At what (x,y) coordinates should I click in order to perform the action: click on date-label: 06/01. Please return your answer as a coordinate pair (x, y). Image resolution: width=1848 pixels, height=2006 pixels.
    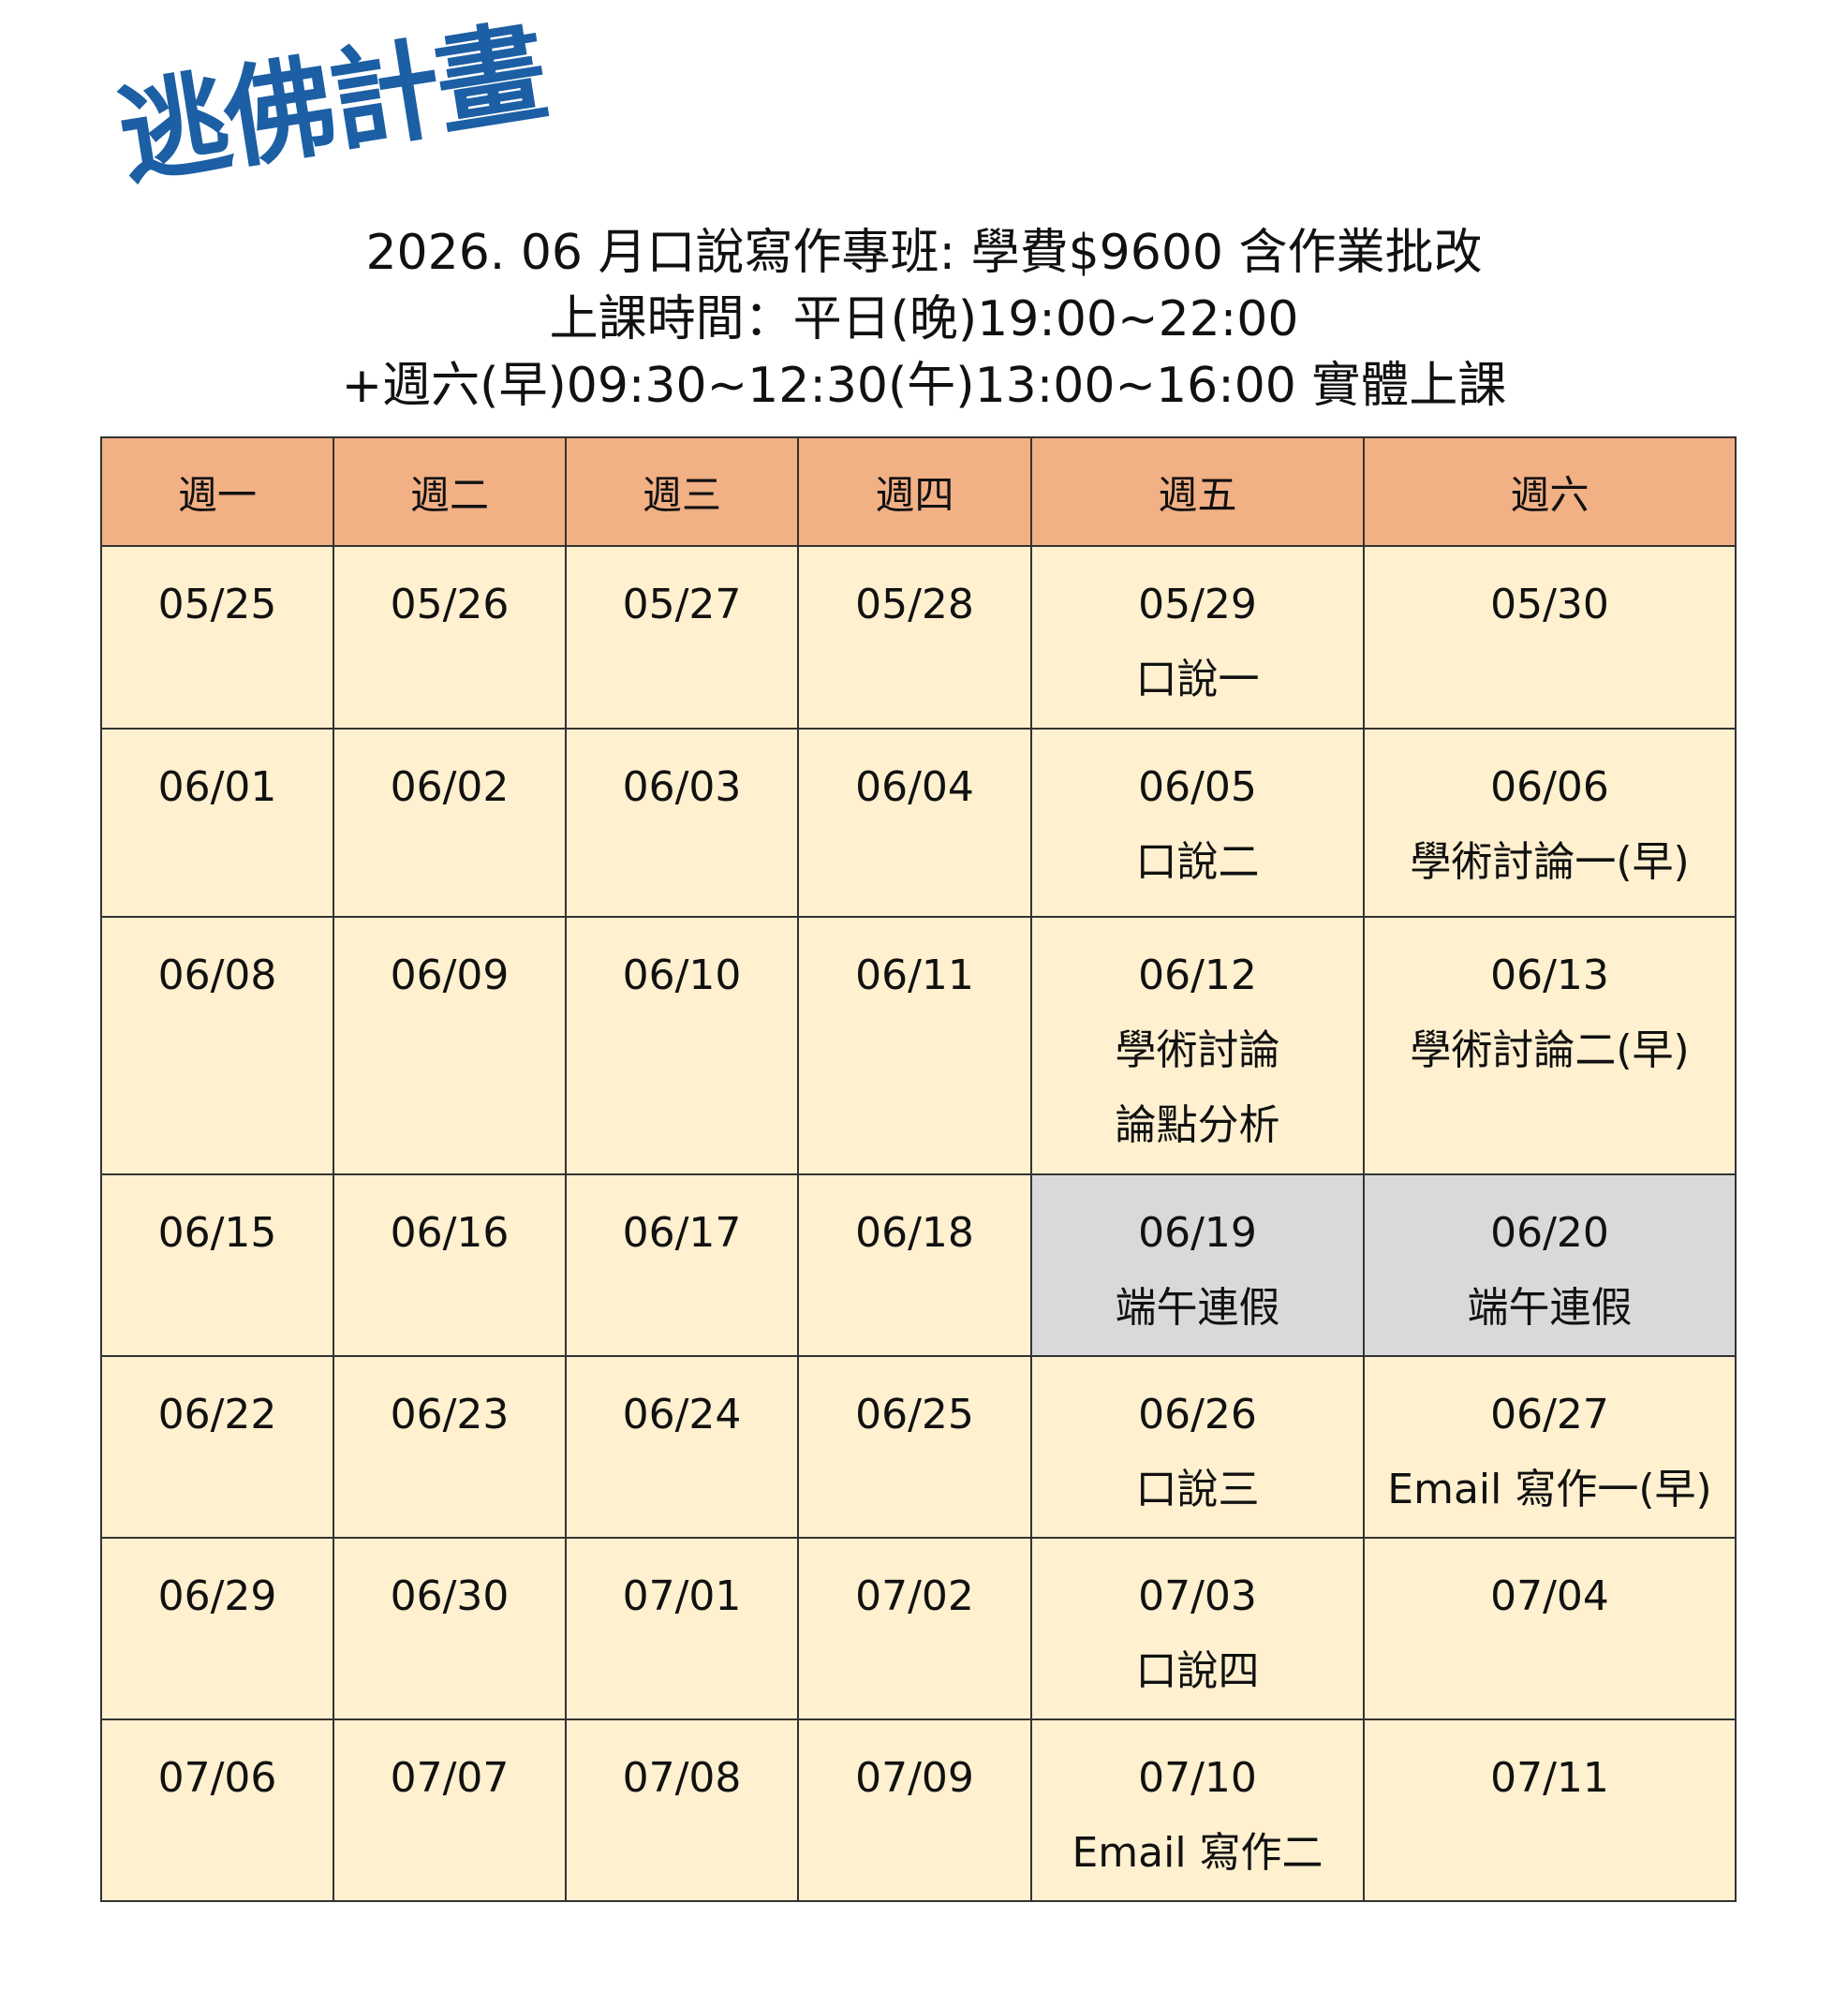
    Looking at the image, I should click on (217, 787).